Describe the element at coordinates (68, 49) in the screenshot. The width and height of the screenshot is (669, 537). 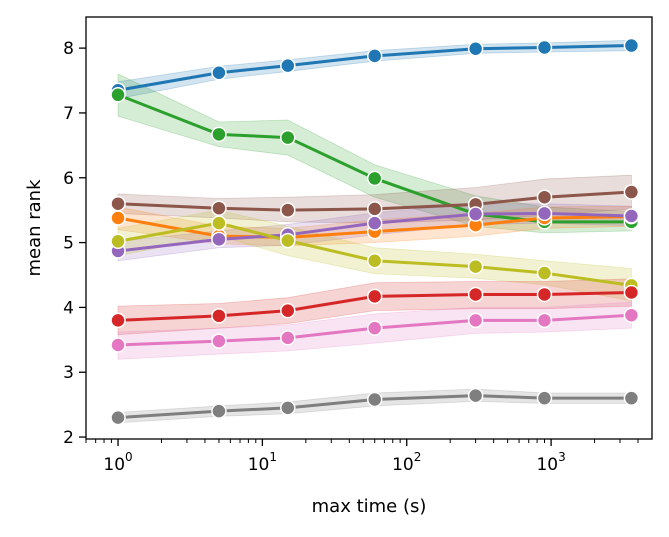
I see `y-tick-label: 8` at that location.